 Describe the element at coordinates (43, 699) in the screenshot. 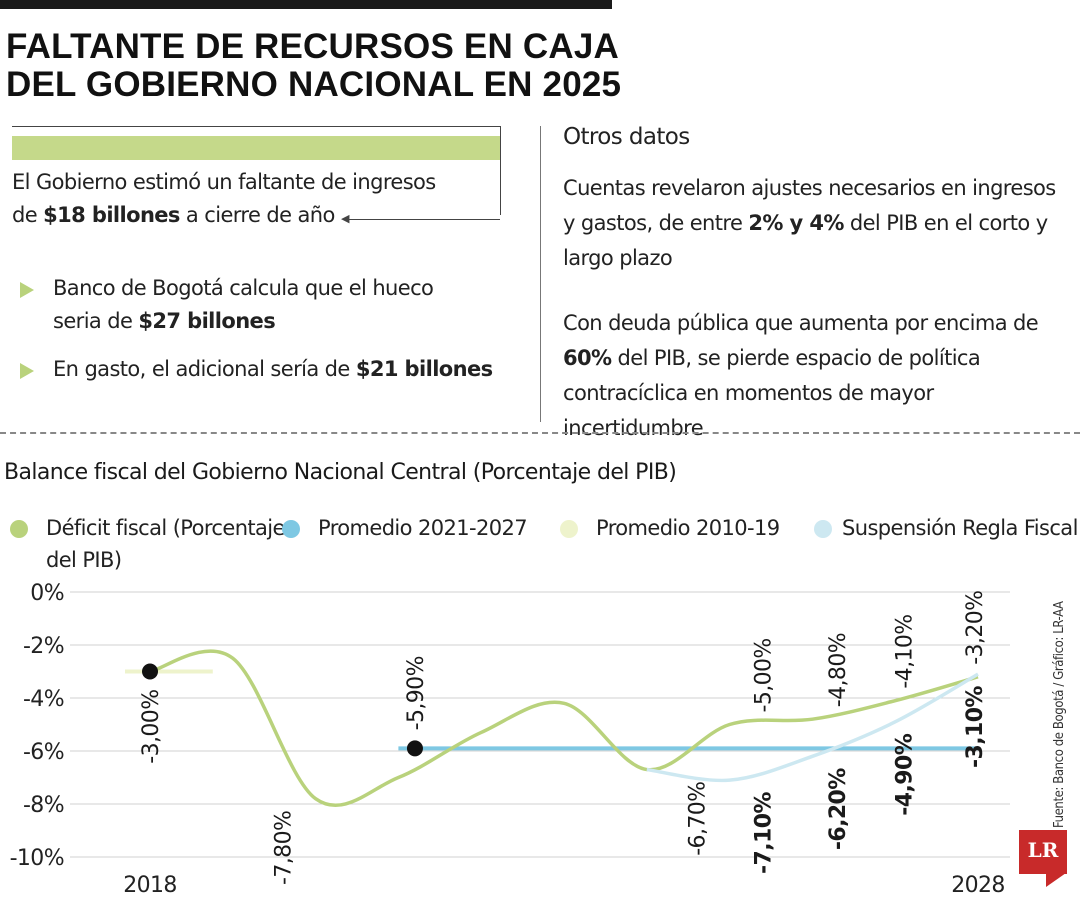

I see `y-tick-label: -4%` at that location.